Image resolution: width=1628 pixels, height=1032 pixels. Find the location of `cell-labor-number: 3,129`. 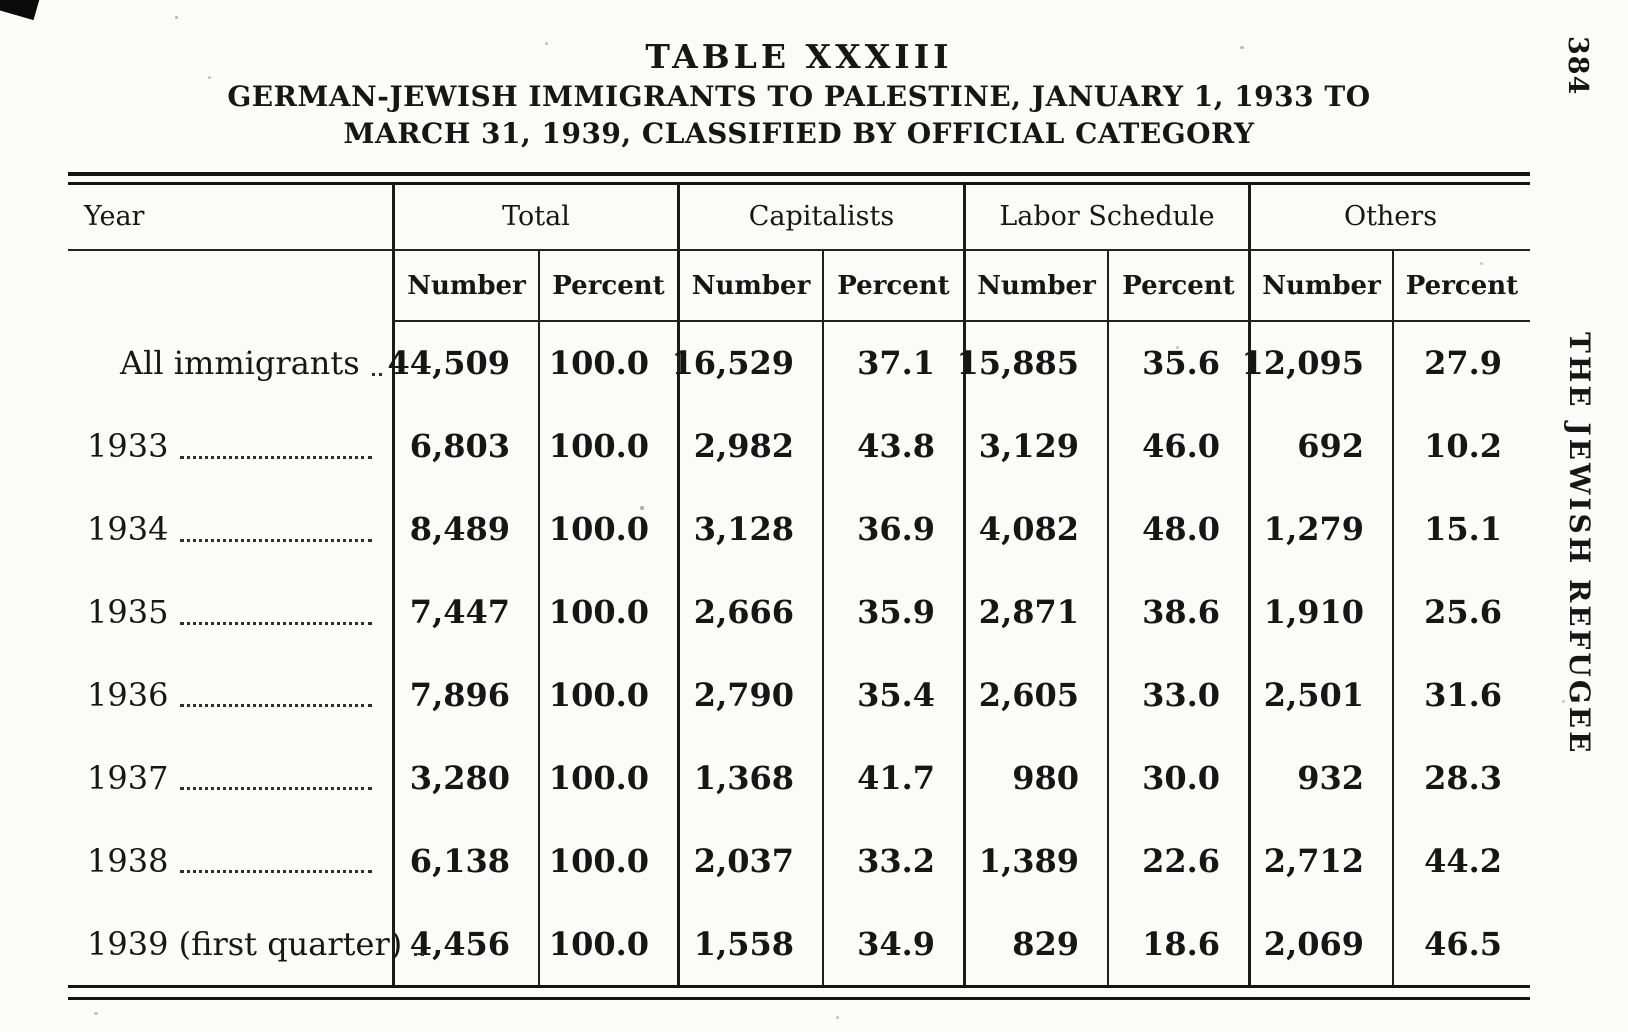

cell-labor-number: 3,129 is located at coordinates (1035, 446).